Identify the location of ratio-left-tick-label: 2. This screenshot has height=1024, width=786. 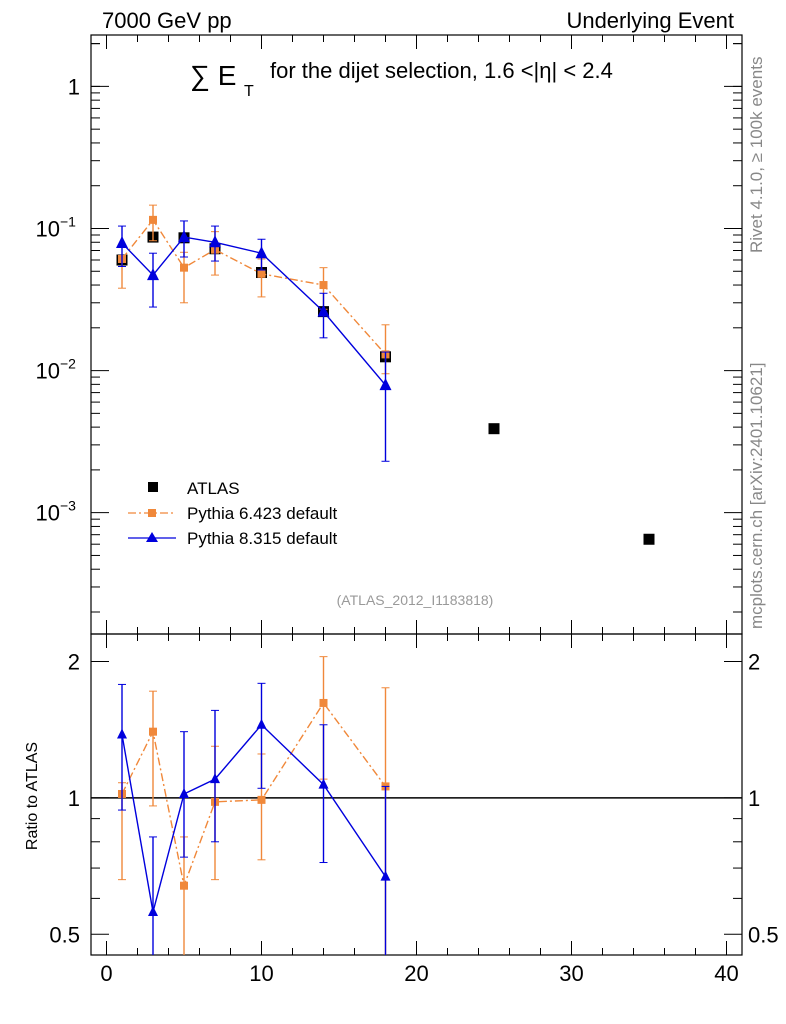
(74, 661).